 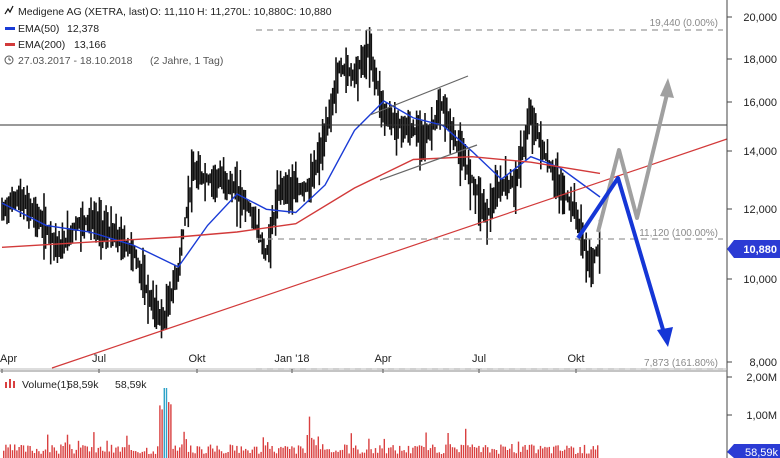 I want to click on fib-mid-label: 11,120 (100.00%), so click(x=678, y=233).